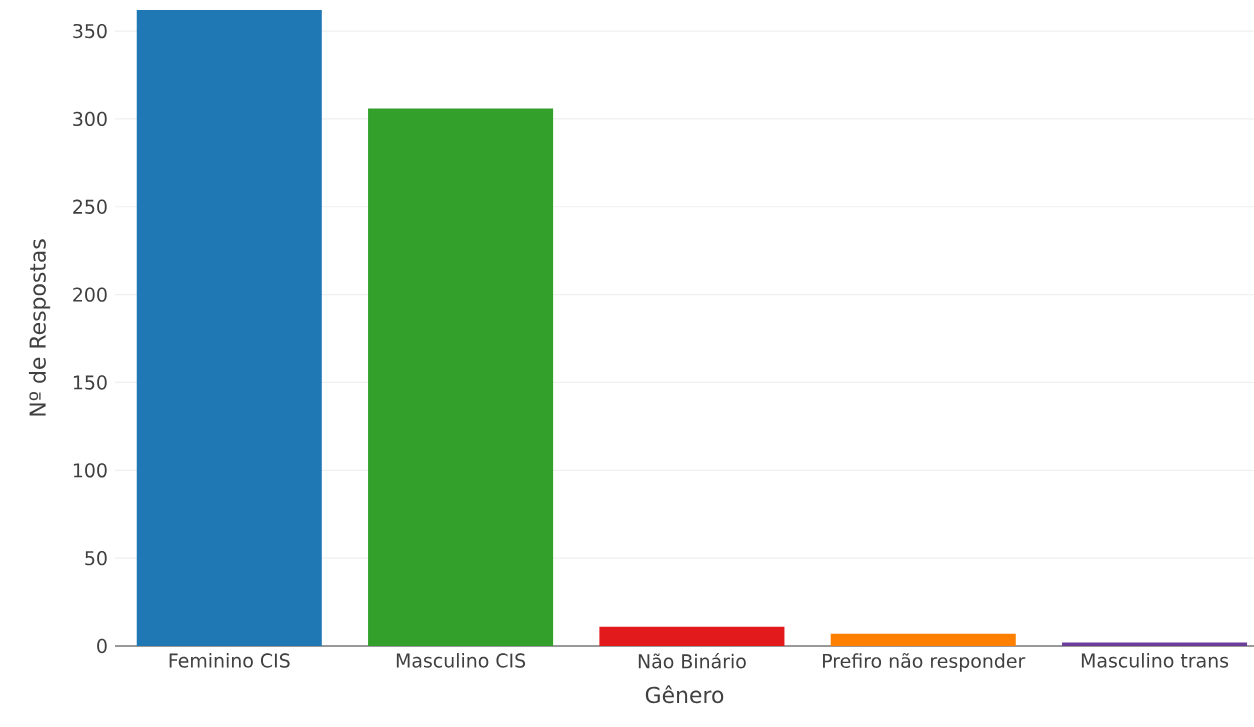 The image size is (1254, 727). Describe the element at coordinates (90, 294) in the screenshot. I see `y-tick-label: 200` at that location.